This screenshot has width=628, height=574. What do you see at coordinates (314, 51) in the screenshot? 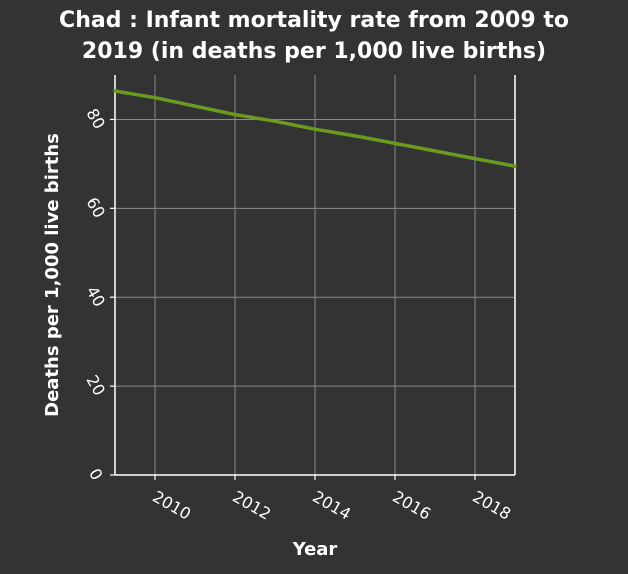
I see `chart-title-line-2: 2019 (in deaths per 1,000 live births)` at bounding box center [314, 51].